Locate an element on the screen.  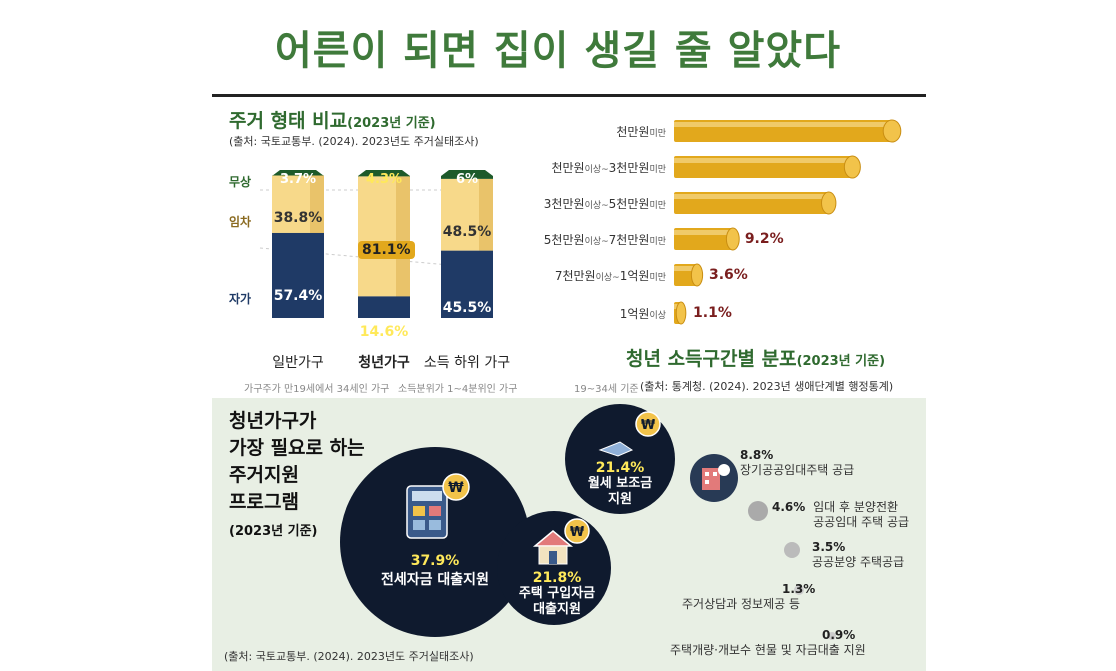
income-label-4-part-3: 미만 is located at coordinates (657, 278).